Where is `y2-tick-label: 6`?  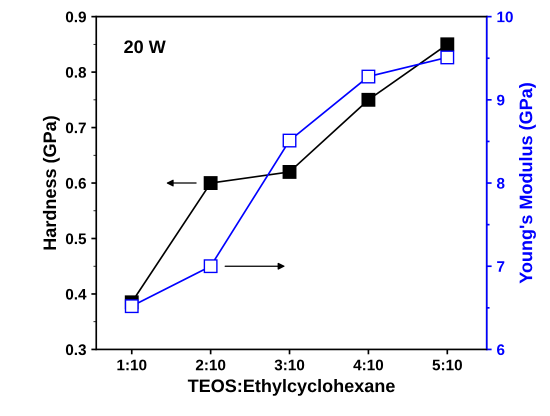 y2-tick-label: 6 is located at coordinates (500, 350).